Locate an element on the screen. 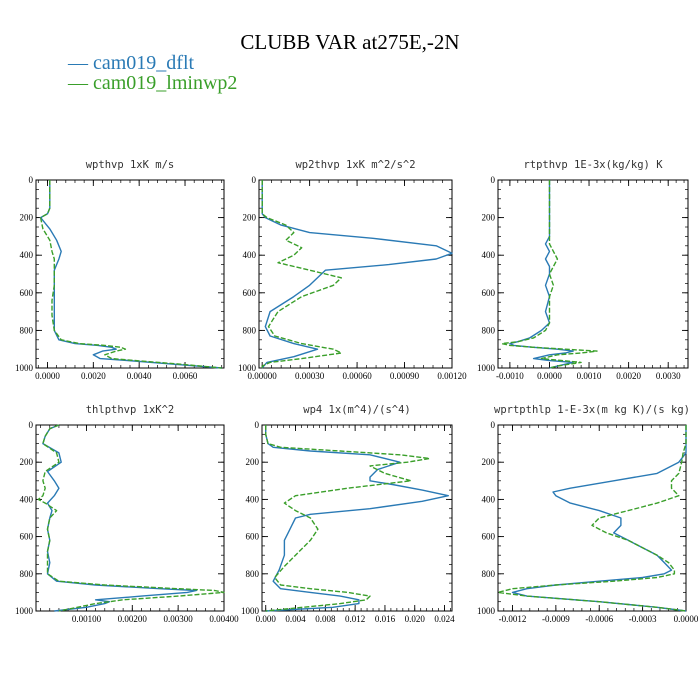  x-tick-label: -0.0010 is located at coordinates (510, 376).